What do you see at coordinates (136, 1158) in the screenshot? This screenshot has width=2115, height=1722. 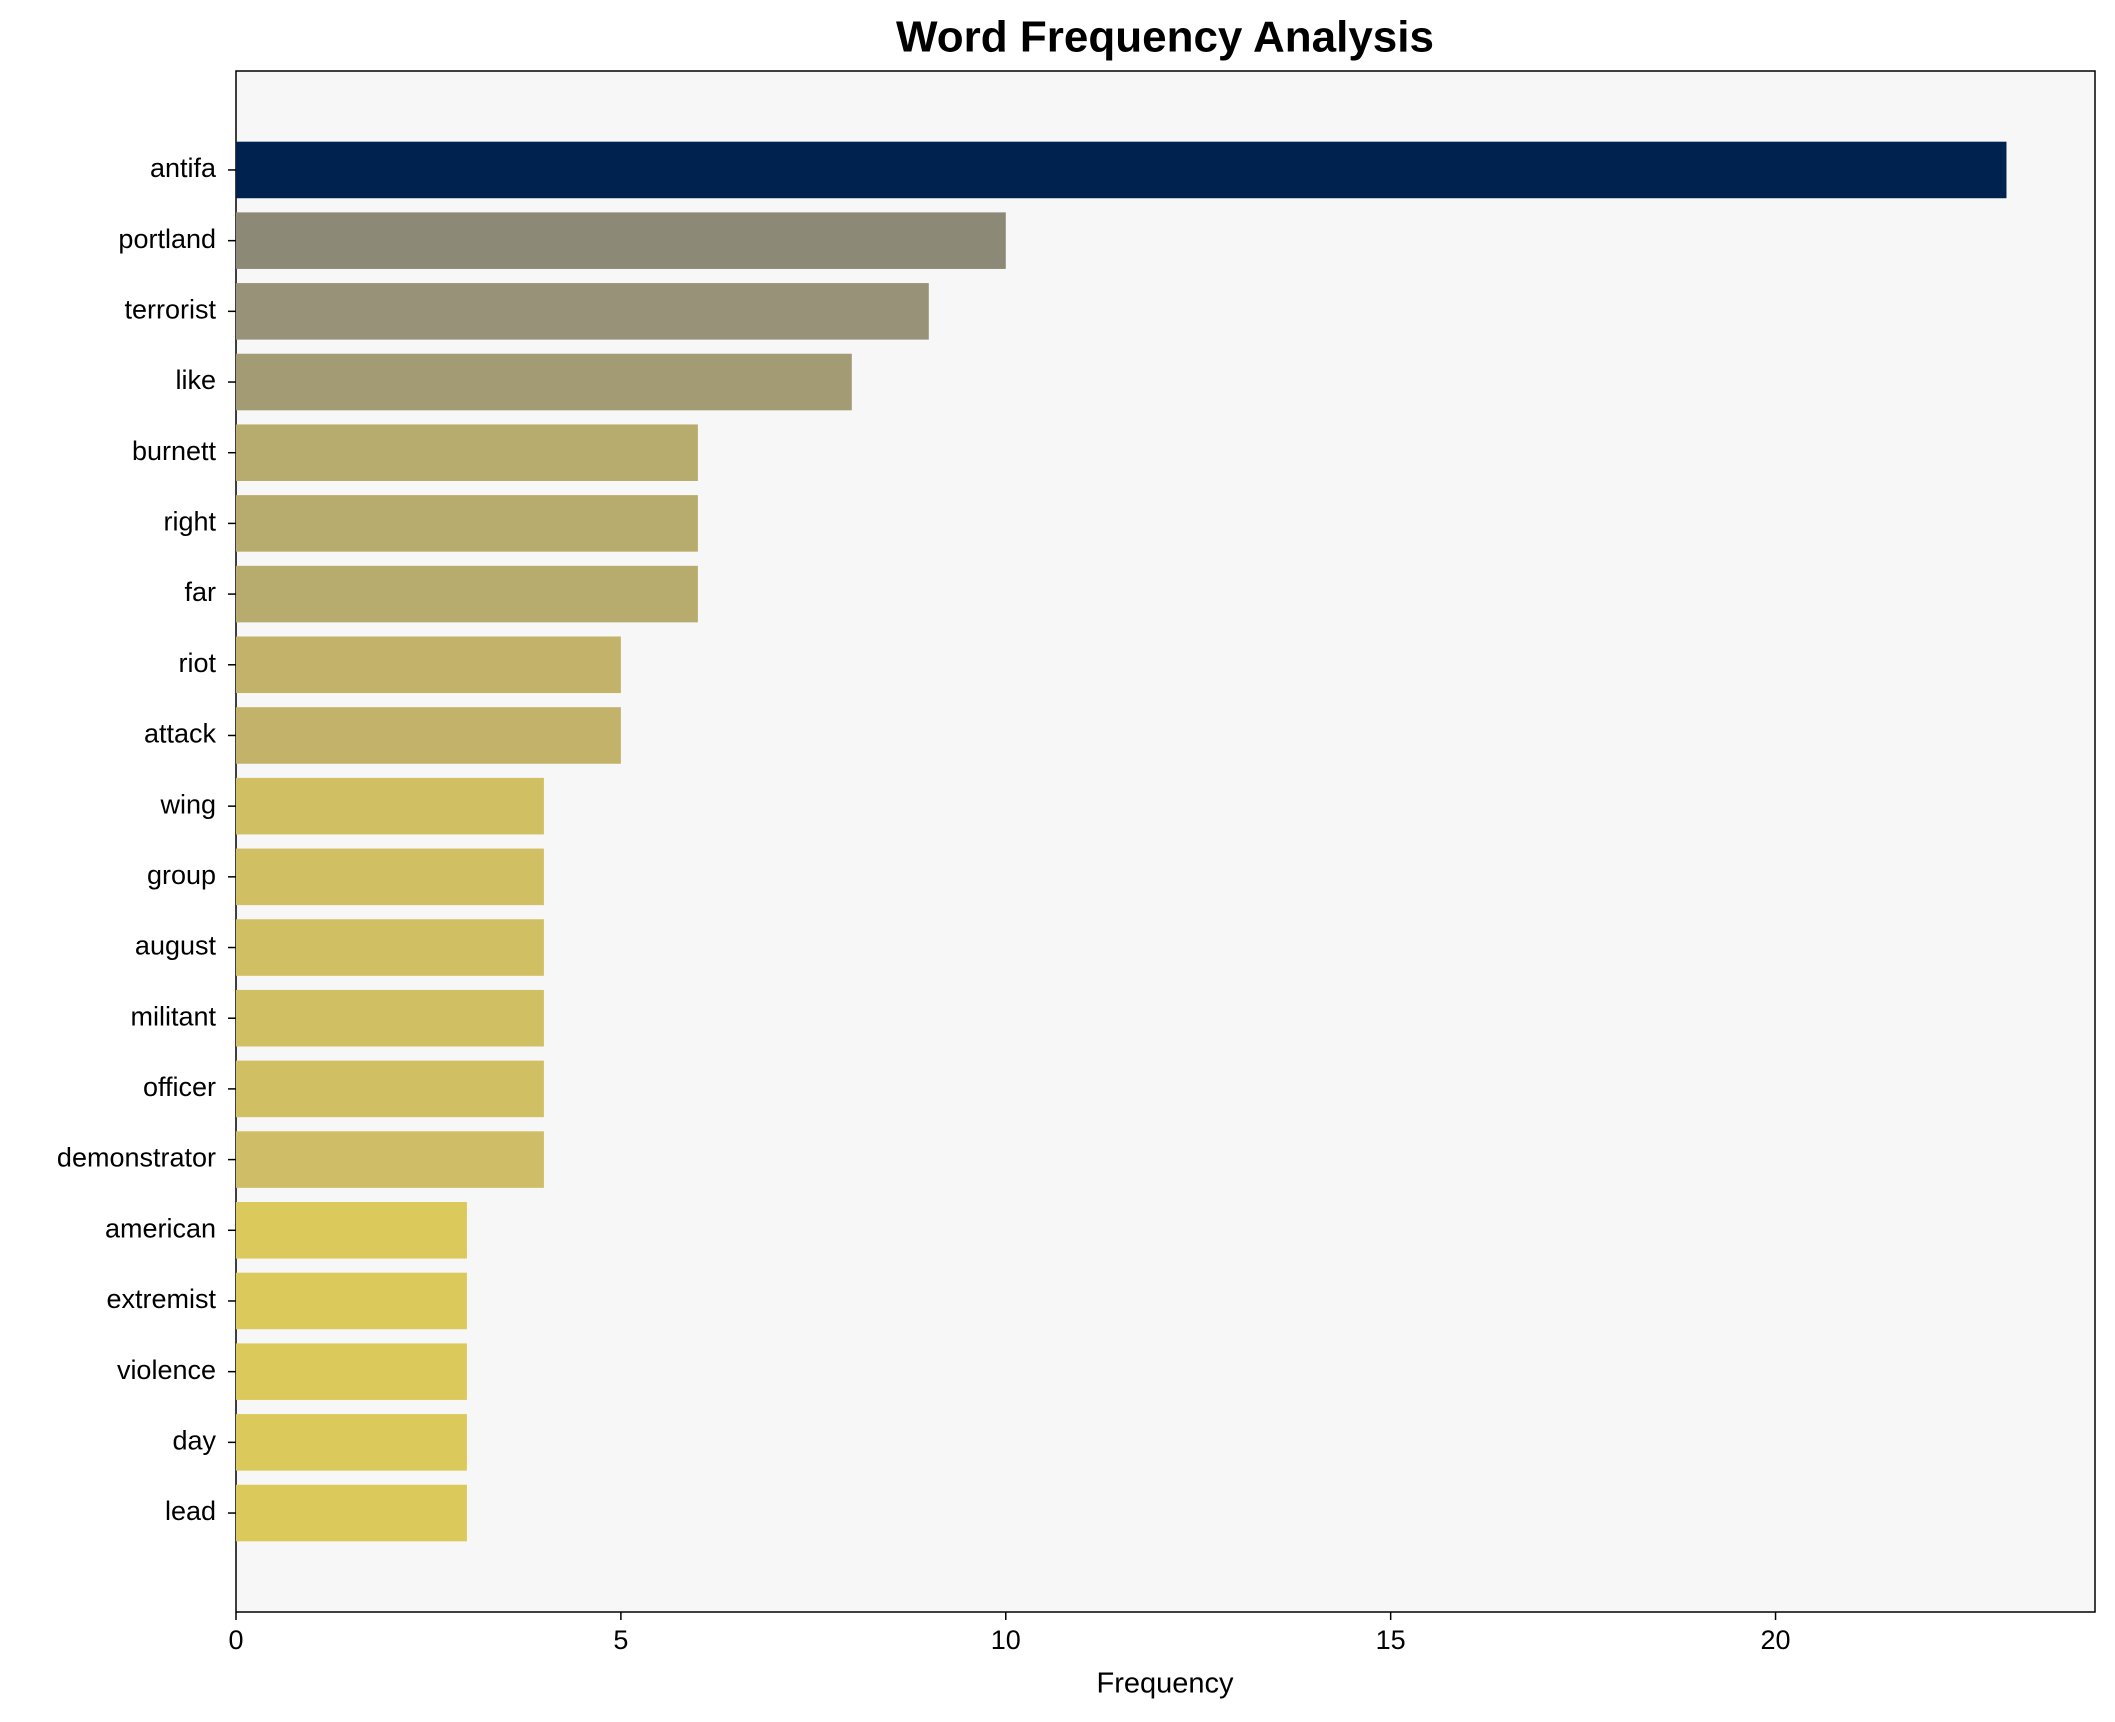 I see `y-tick-label: demonstrator` at bounding box center [136, 1158].